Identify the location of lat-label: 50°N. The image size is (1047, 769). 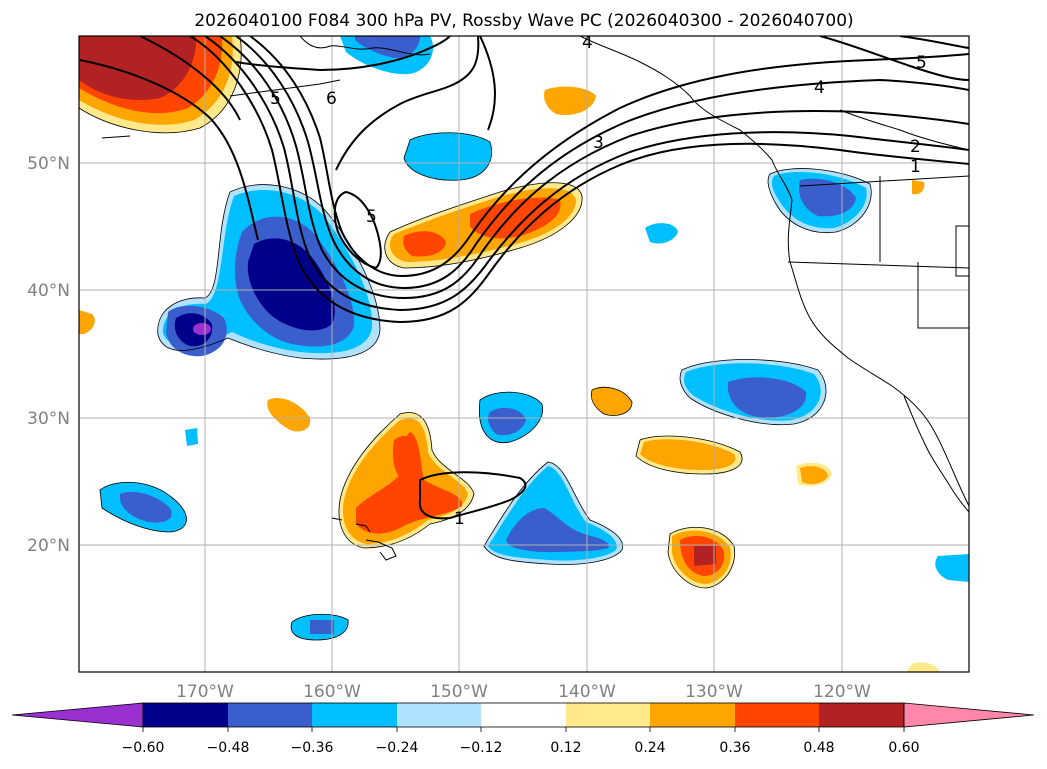
(48, 164).